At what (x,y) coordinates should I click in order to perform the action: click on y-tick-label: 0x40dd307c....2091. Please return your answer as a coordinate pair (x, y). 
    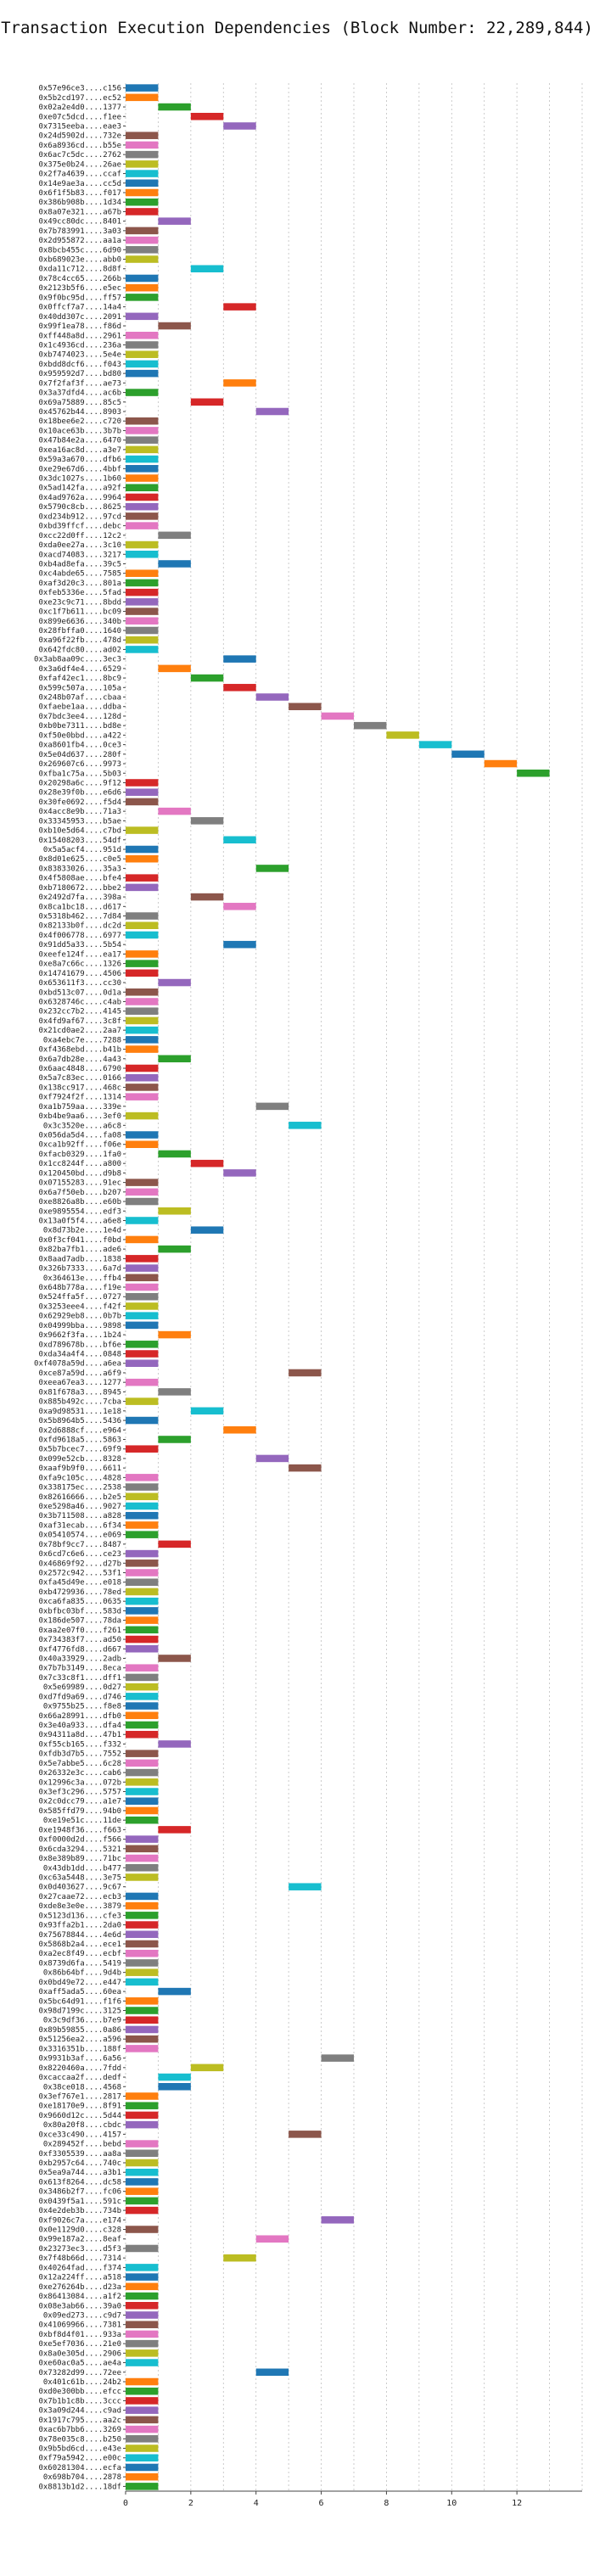
    Looking at the image, I should click on (79, 317).